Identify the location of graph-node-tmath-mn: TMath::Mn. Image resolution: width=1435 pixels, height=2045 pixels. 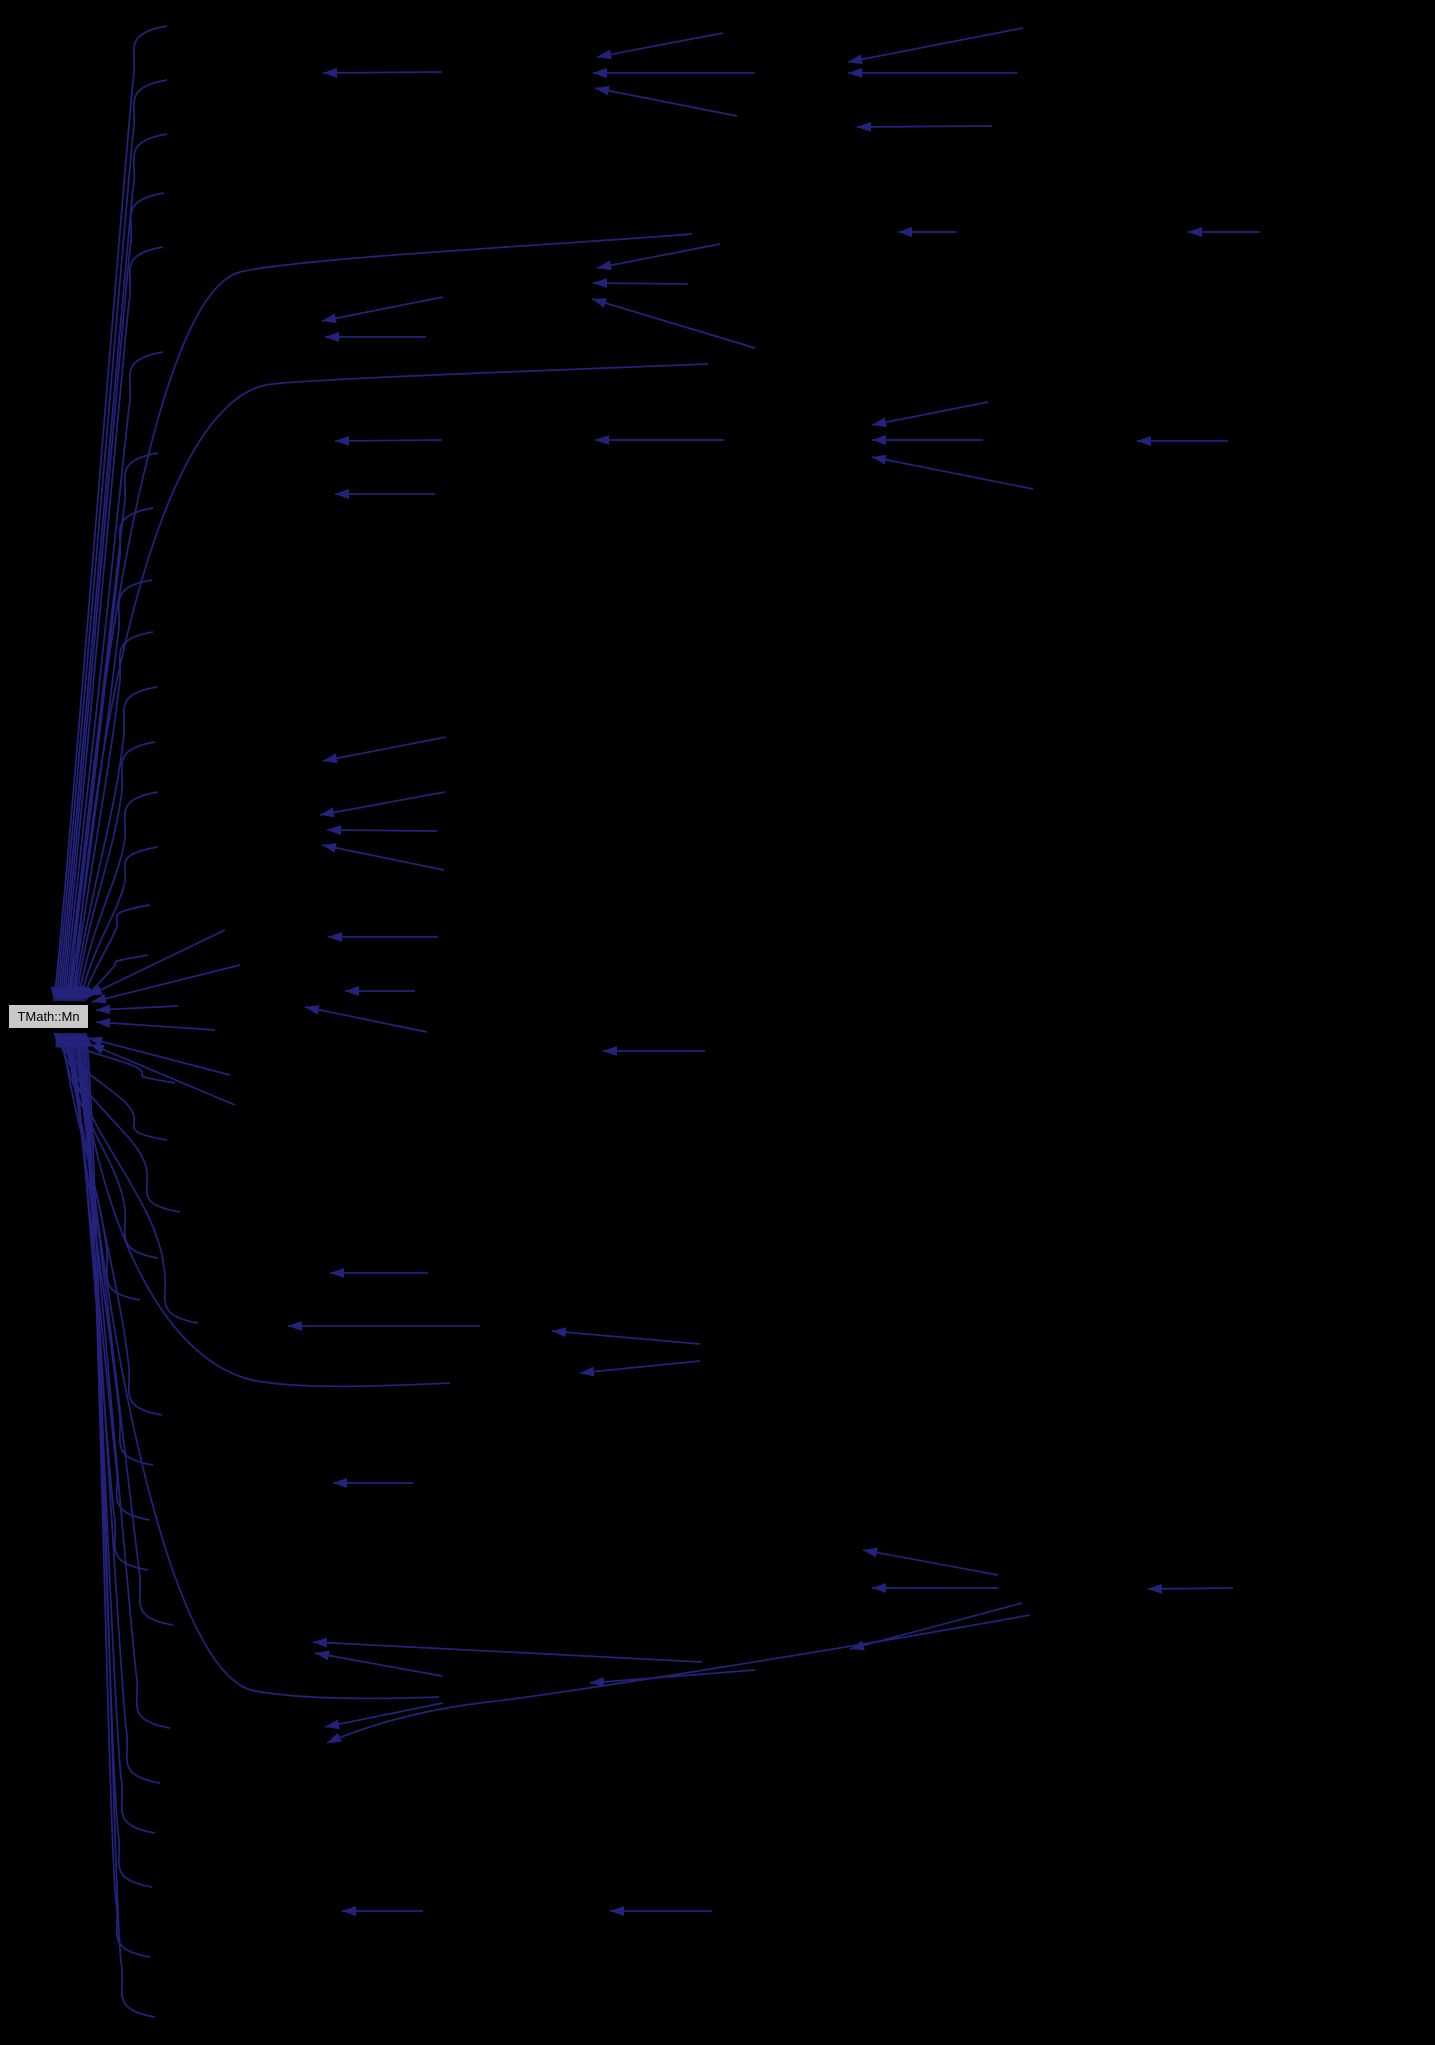
(48, 1016).